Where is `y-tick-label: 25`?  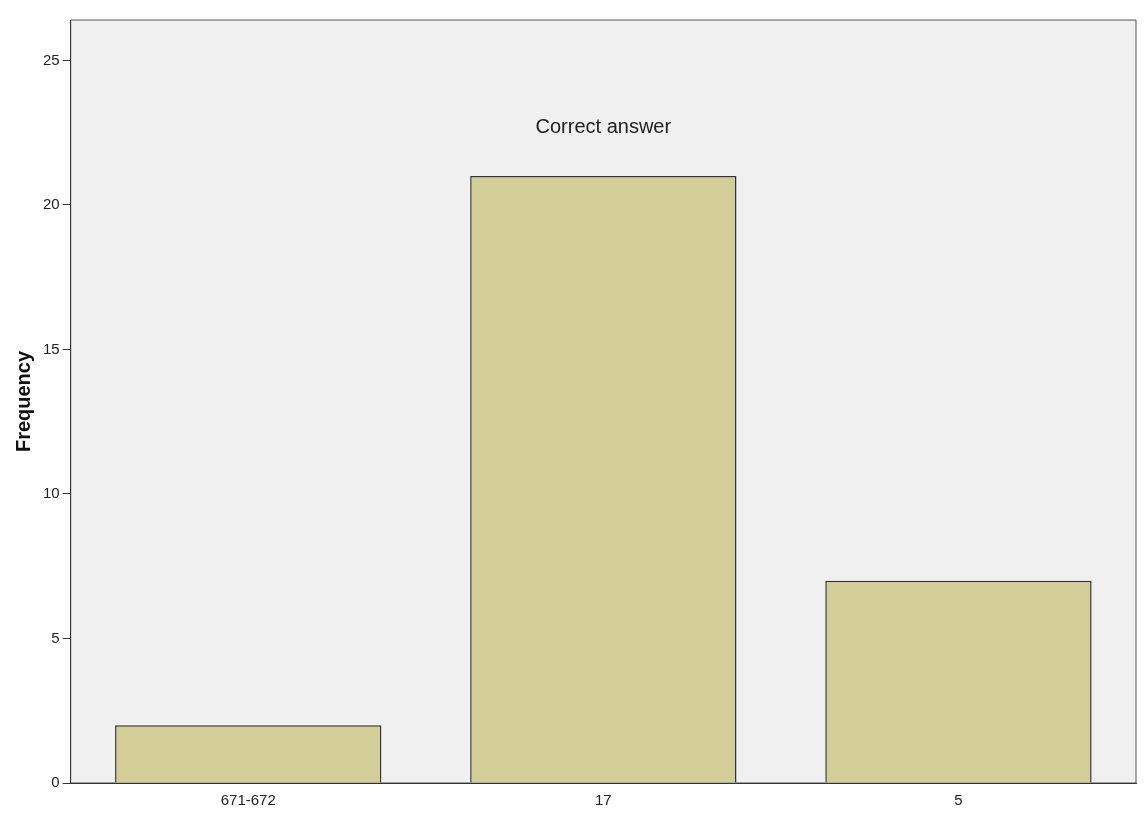 y-tick-label: 25 is located at coordinates (51, 59).